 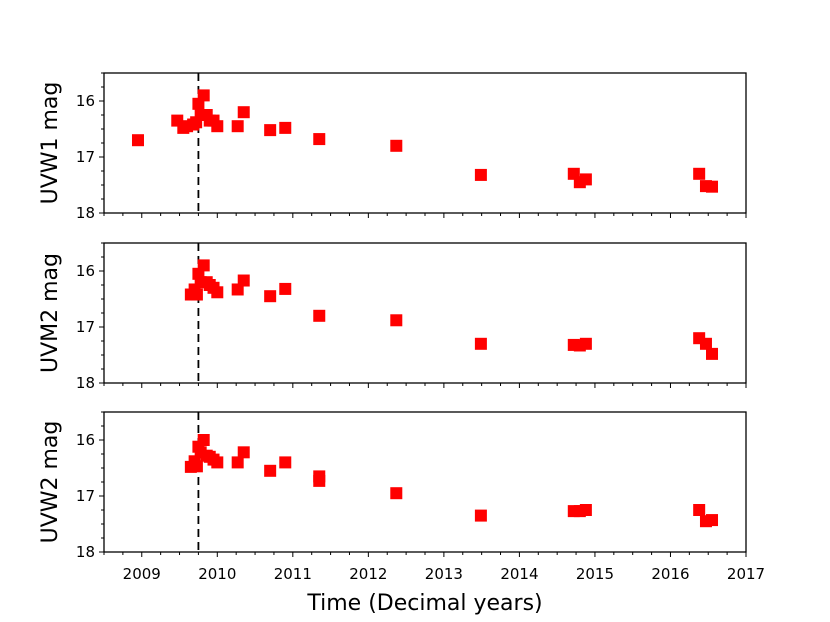 I want to click on x-tick-label: 2013, so click(x=444, y=574).